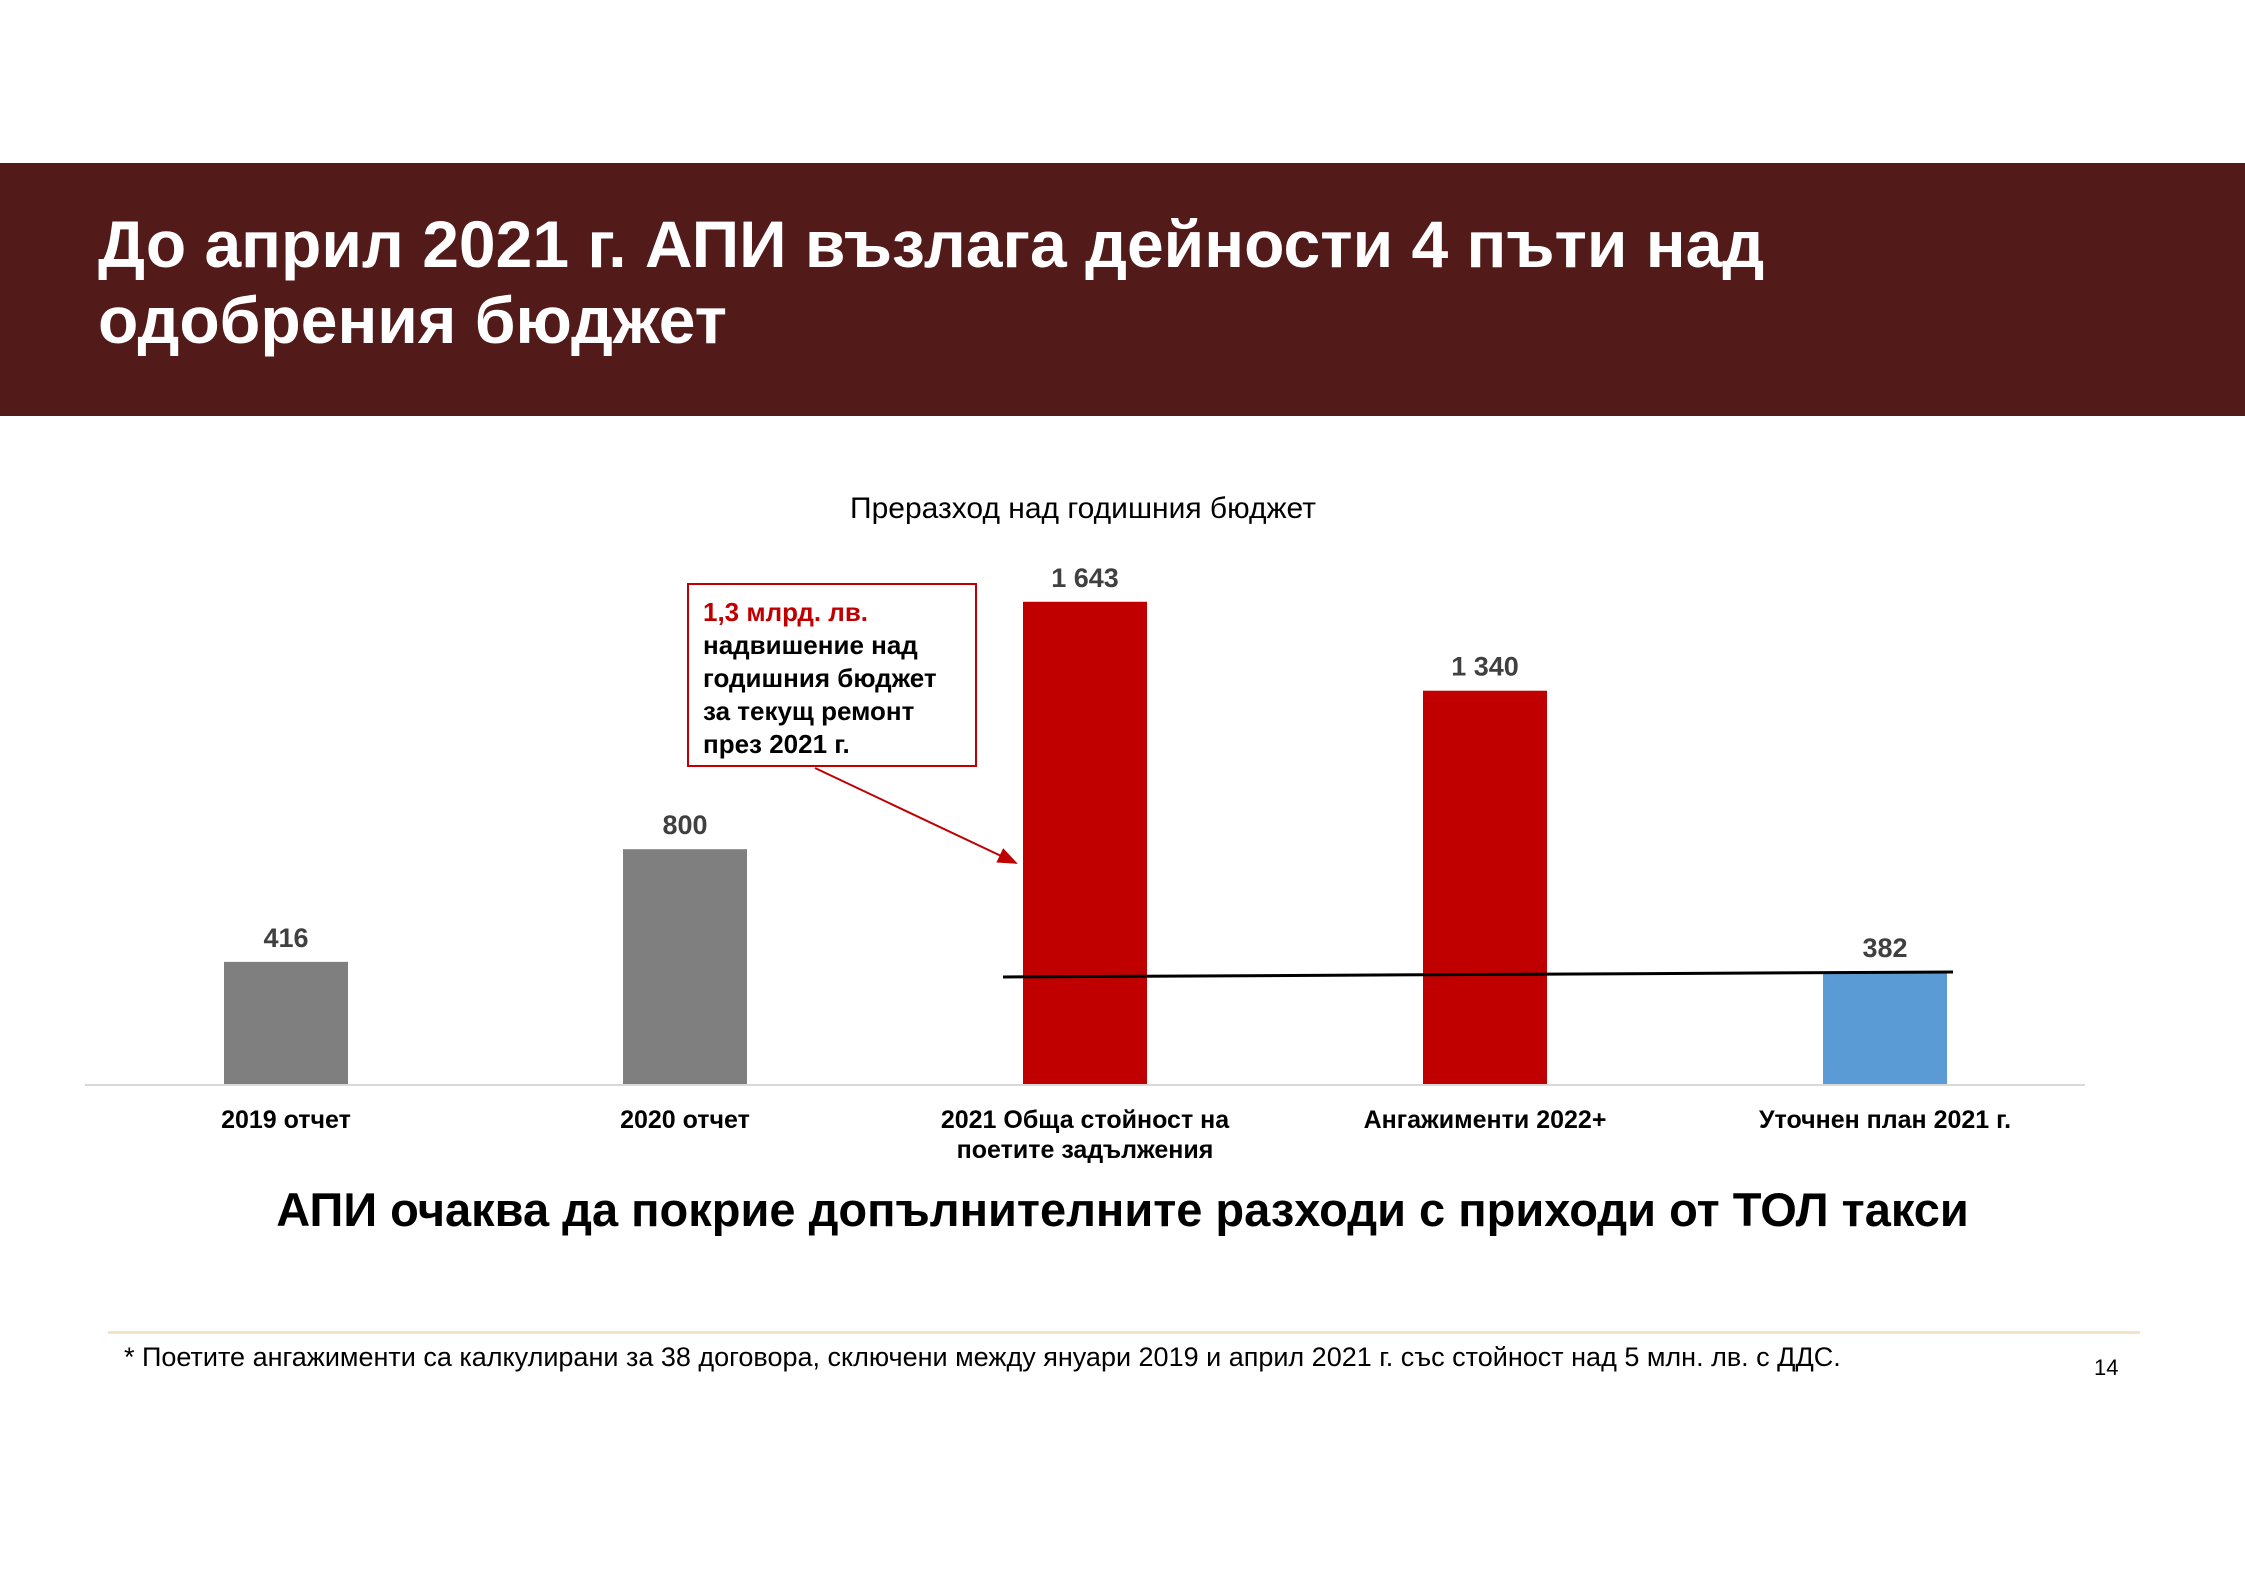 The width and height of the screenshot is (2245, 1587). Describe the element at coordinates (1485, 667) in the screenshot. I see `data-label-4: 1 340` at that location.